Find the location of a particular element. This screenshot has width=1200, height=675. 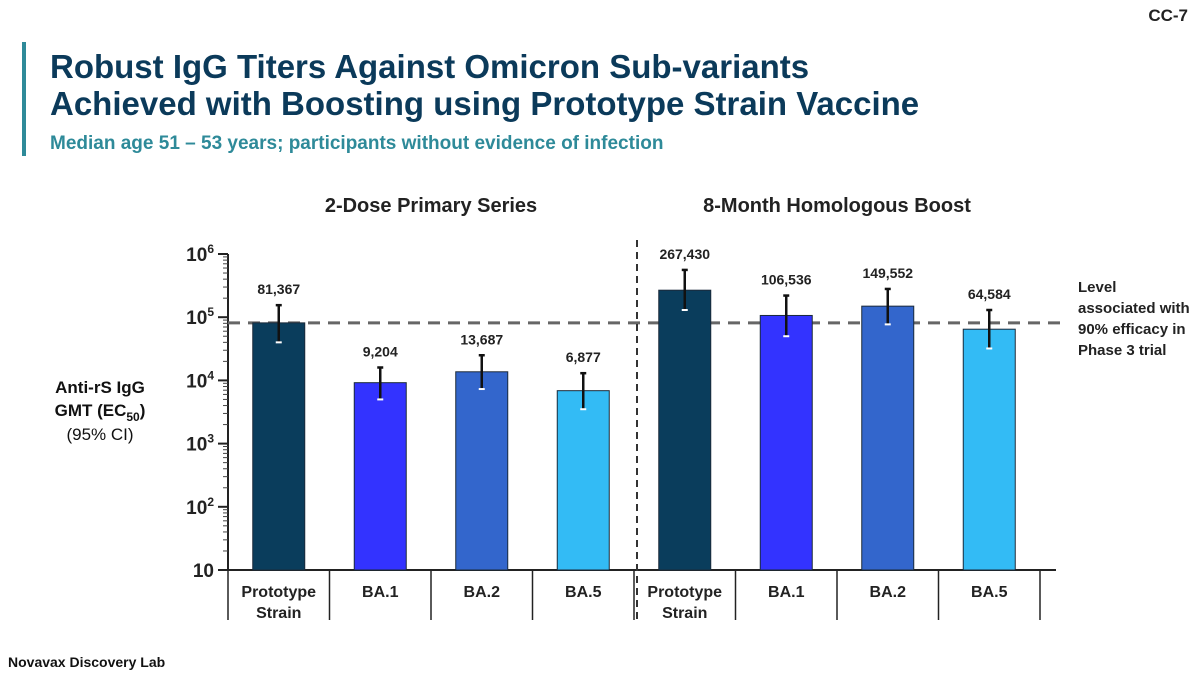

accent-bar is located at coordinates (24, 99).